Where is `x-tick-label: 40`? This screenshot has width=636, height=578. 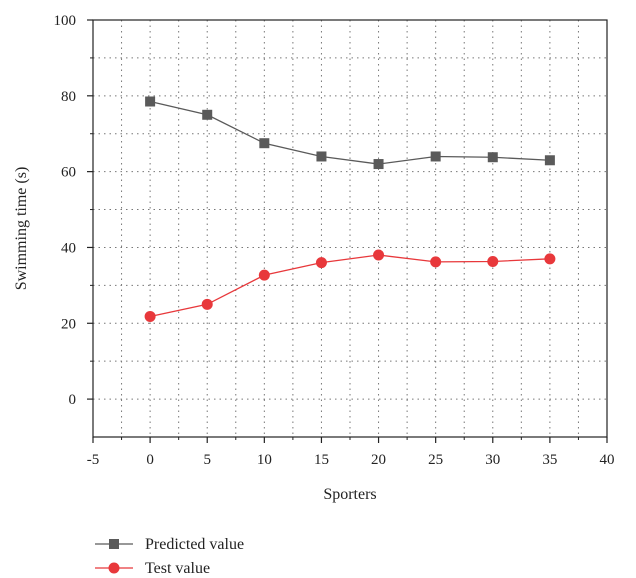 x-tick-label: 40 is located at coordinates (607, 460).